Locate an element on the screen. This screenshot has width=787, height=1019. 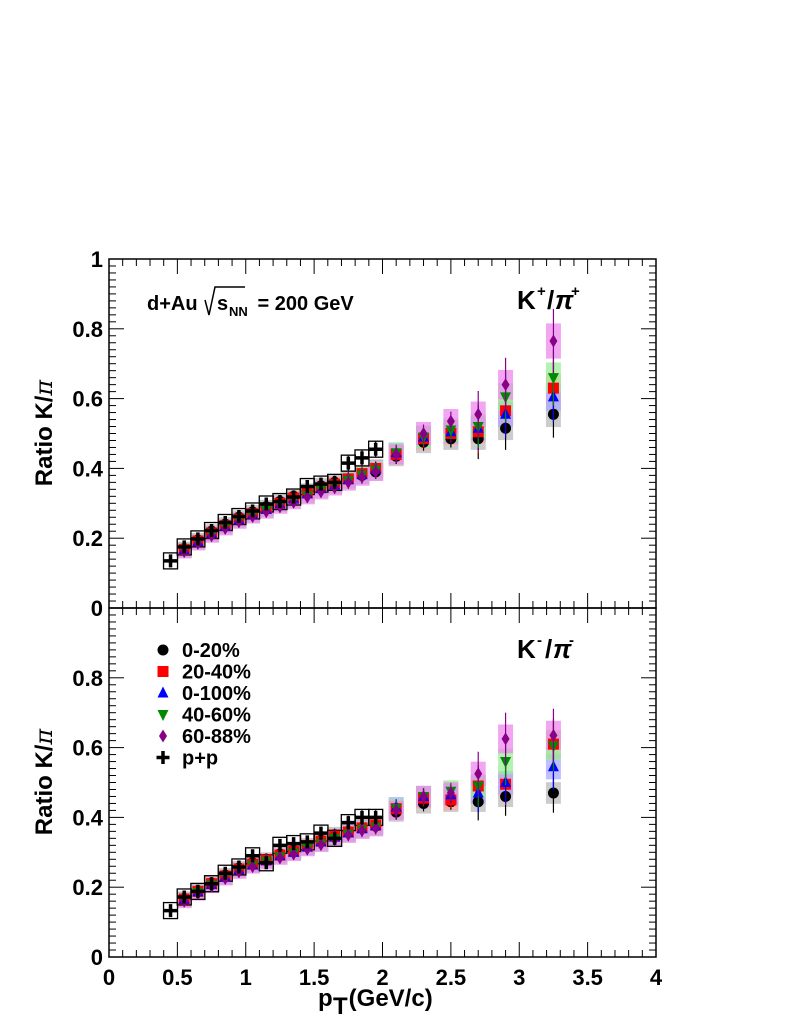
x-tick-label: 4 is located at coordinates (656, 977).